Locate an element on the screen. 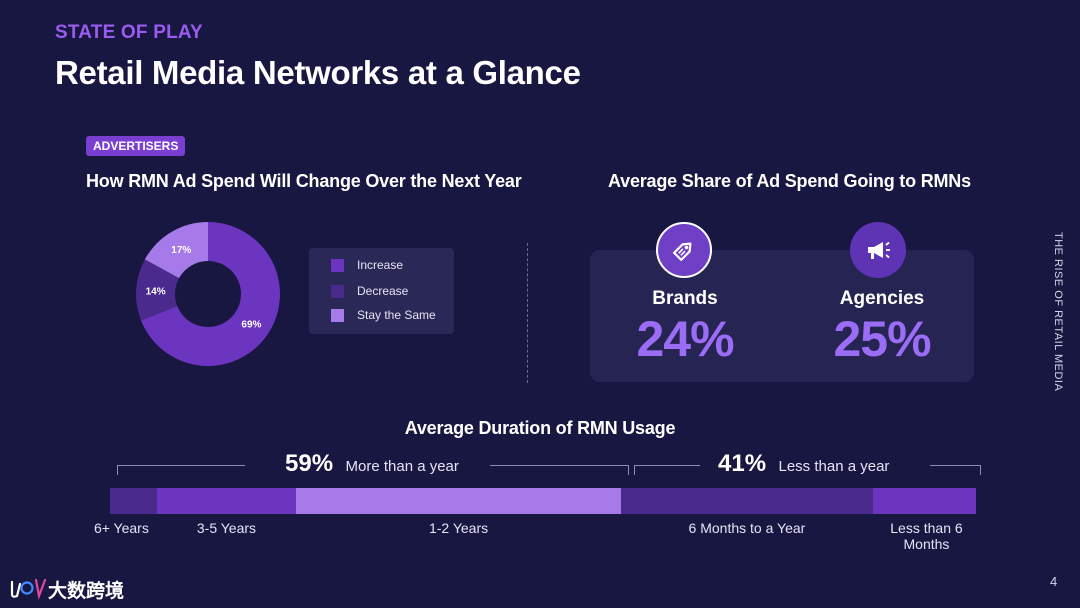 The image size is (1080, 608). label-6plus-years: 6+ Years is located at coordinates (121, 528).